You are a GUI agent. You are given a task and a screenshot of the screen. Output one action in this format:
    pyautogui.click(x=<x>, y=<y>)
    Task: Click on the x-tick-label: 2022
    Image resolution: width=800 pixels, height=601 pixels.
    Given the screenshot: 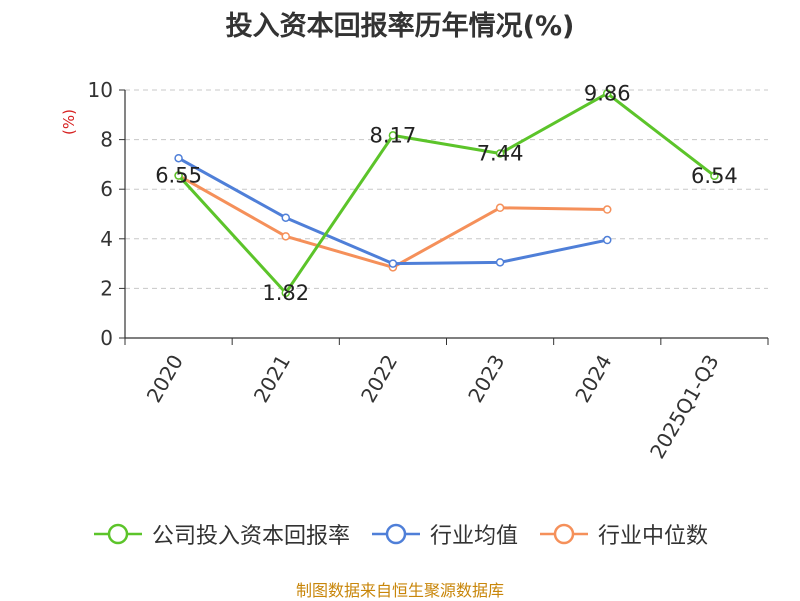 What is the action you would take?
    pyautogui.click(x=379, y=379)
    